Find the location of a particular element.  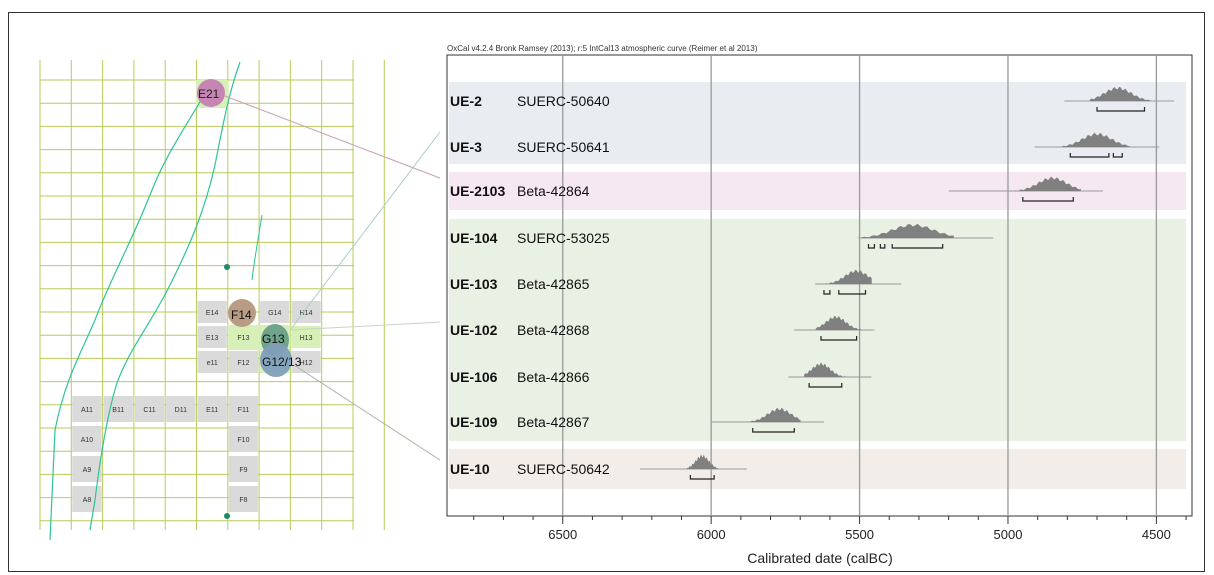

map-square-label-B11: B11 is located at coordinates (118, 410).